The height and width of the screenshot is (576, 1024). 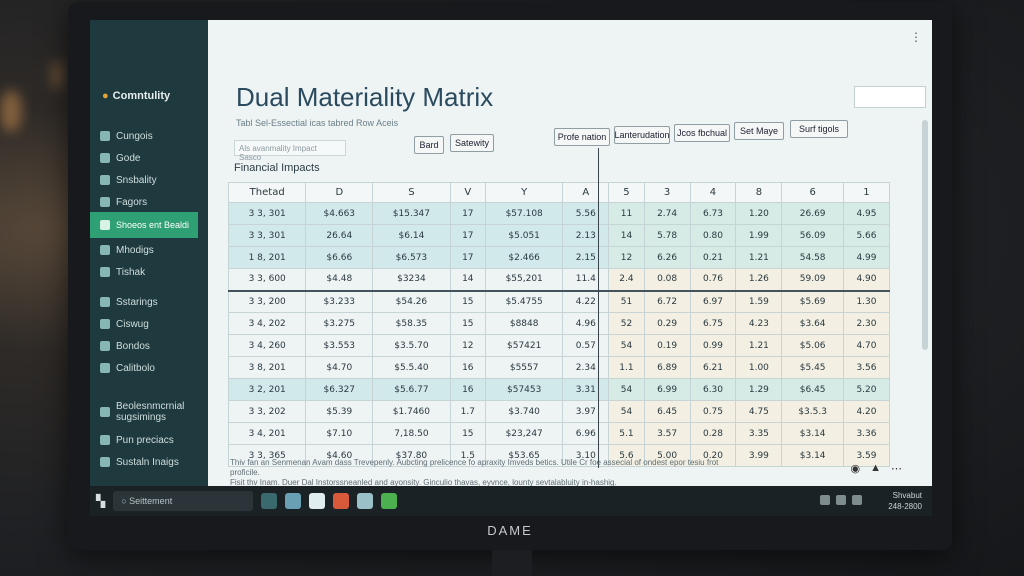 What do you see at coordinates (411, 389) in the screenshot?
I see `table-cell: $5.6.77` at bounding box center [411, 389].